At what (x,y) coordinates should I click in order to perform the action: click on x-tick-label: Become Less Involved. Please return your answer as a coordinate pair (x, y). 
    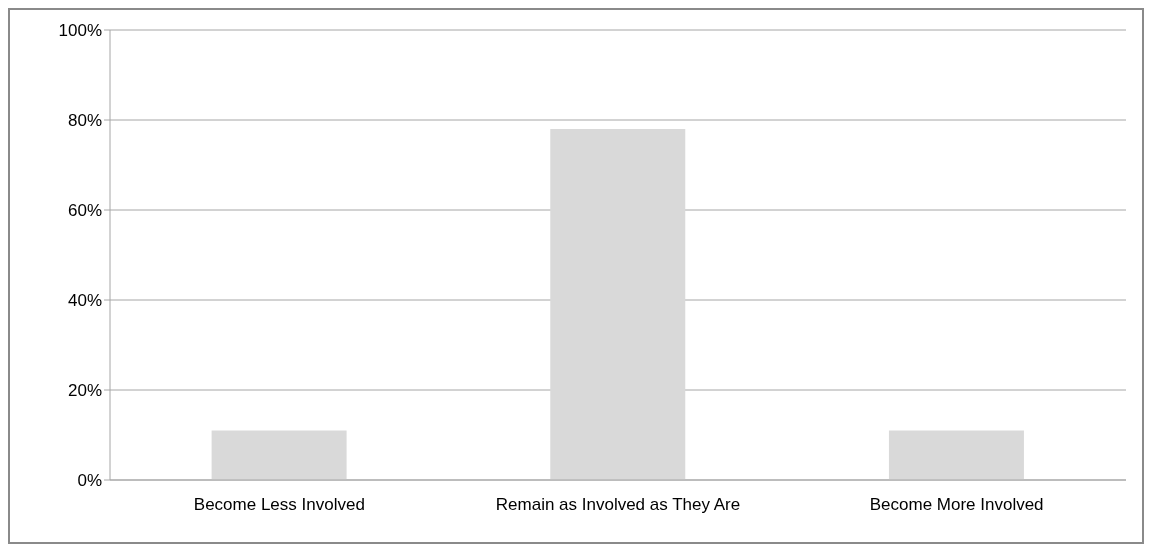
    Looking at the image, I should click on (279, 505).